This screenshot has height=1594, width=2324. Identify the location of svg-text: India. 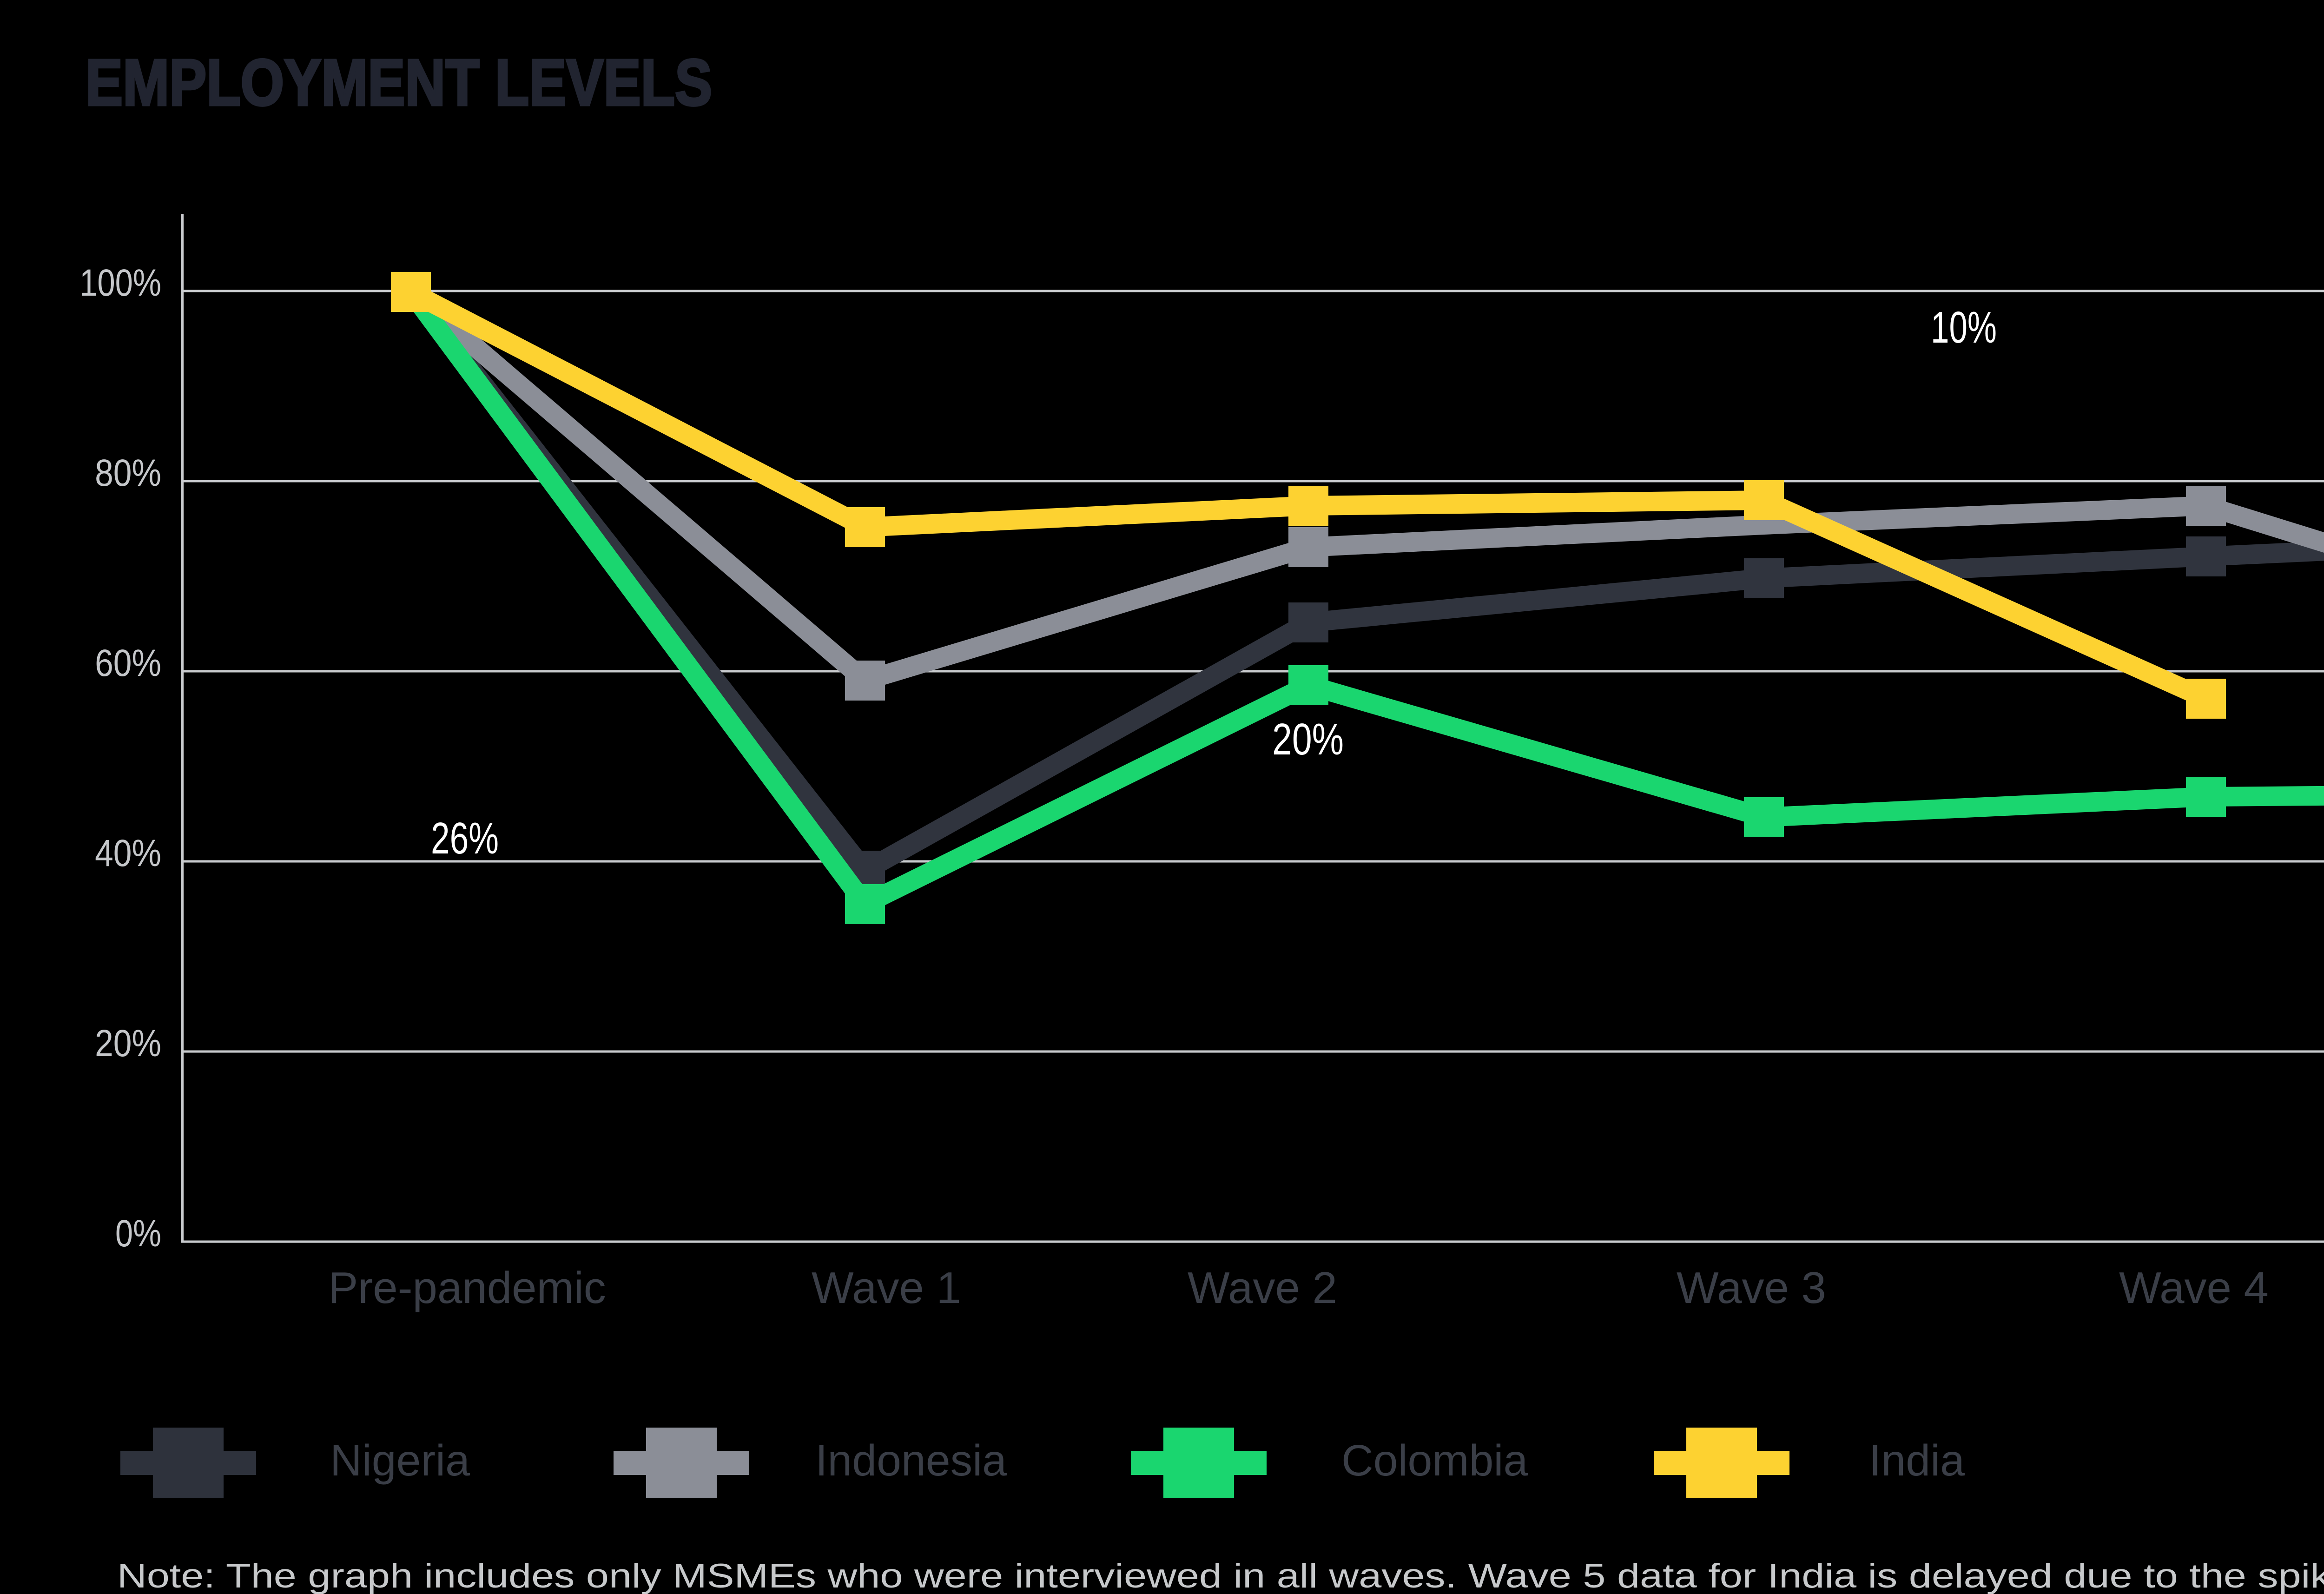
(1917, 1460).